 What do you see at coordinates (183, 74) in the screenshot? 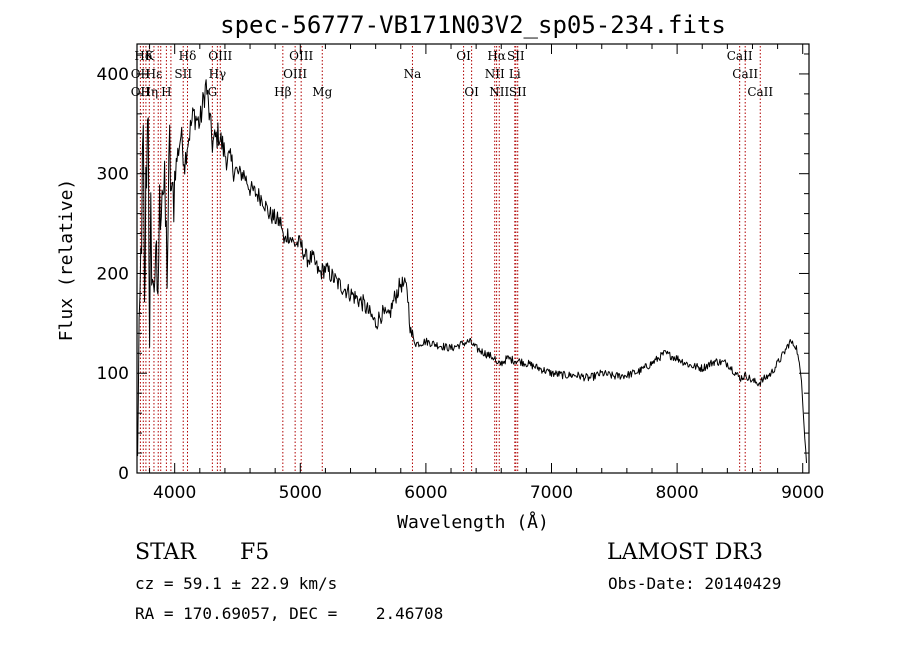
I see `line-label-11: SII` at bounding box center [183, 74].